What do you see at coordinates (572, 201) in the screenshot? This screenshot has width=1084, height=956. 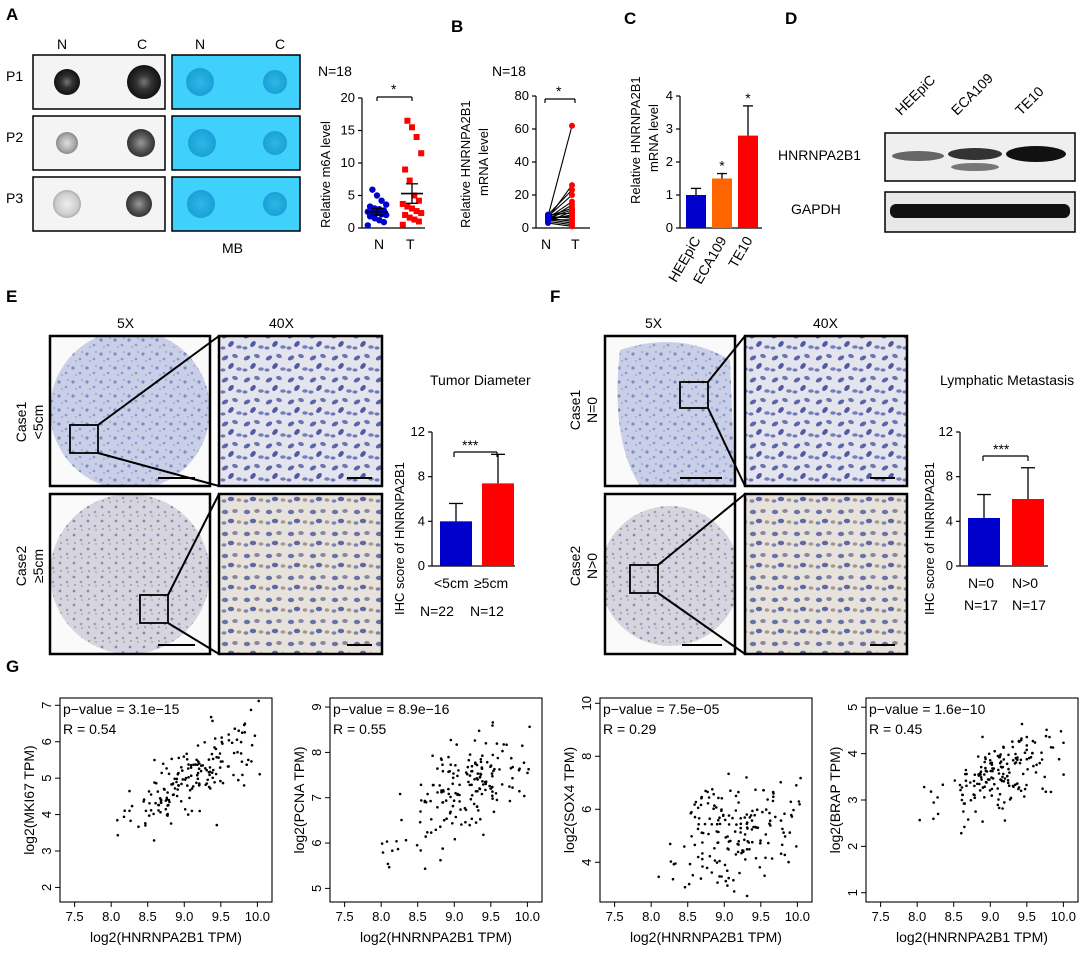 I see `mrna-point-t` at bounding box center [572, 201].